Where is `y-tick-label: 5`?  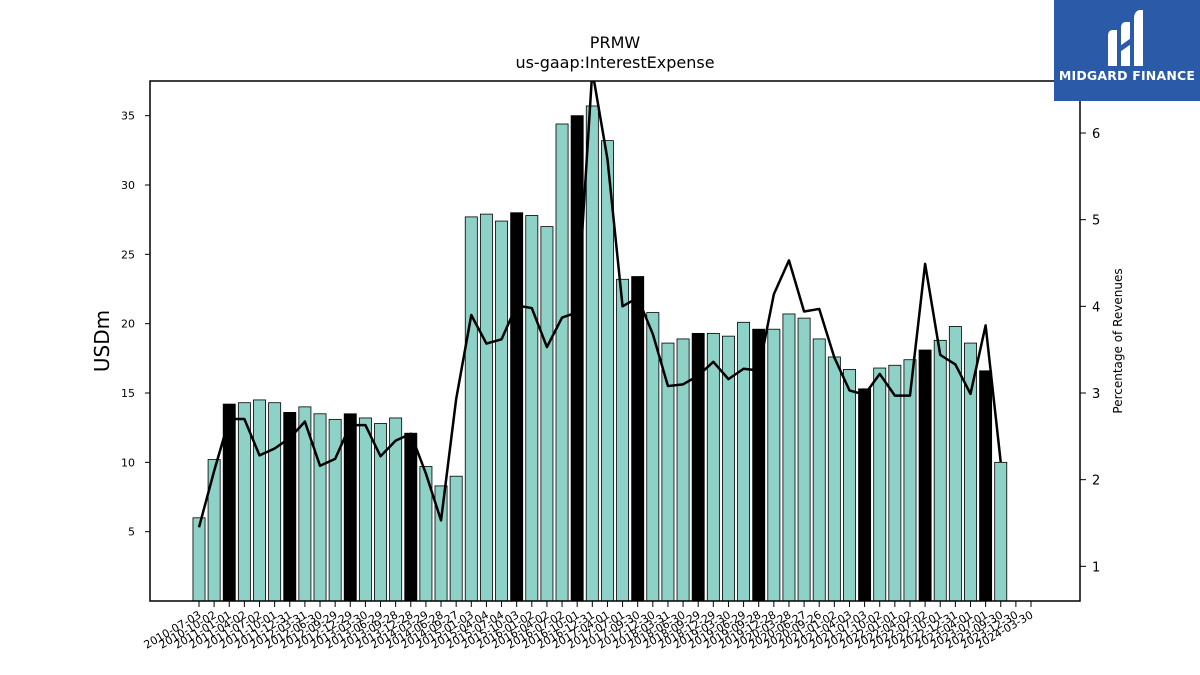
y-tick-label: 5 is located at coordinates (131, 532).